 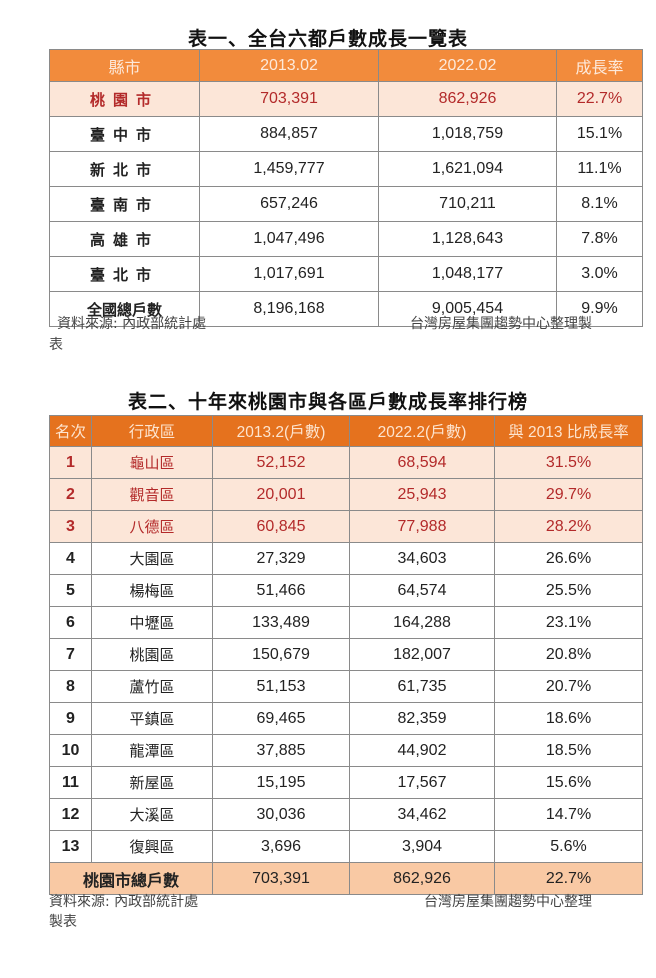 What do you see at coordinates (327, 39) in the screenshot?
I see `table1-title: 表一、全台六都戶數成長一覽表` at bounding box center [327, 39].